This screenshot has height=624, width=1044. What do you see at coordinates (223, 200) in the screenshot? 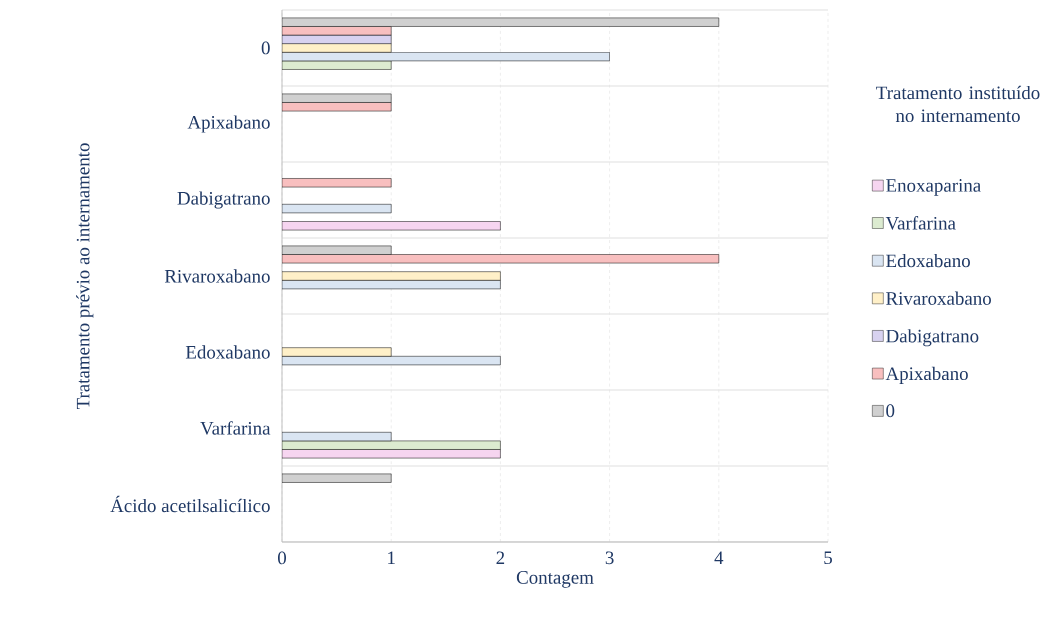
I see `y-tick-label: Dabigatrano` at bounding box center [223, 200].